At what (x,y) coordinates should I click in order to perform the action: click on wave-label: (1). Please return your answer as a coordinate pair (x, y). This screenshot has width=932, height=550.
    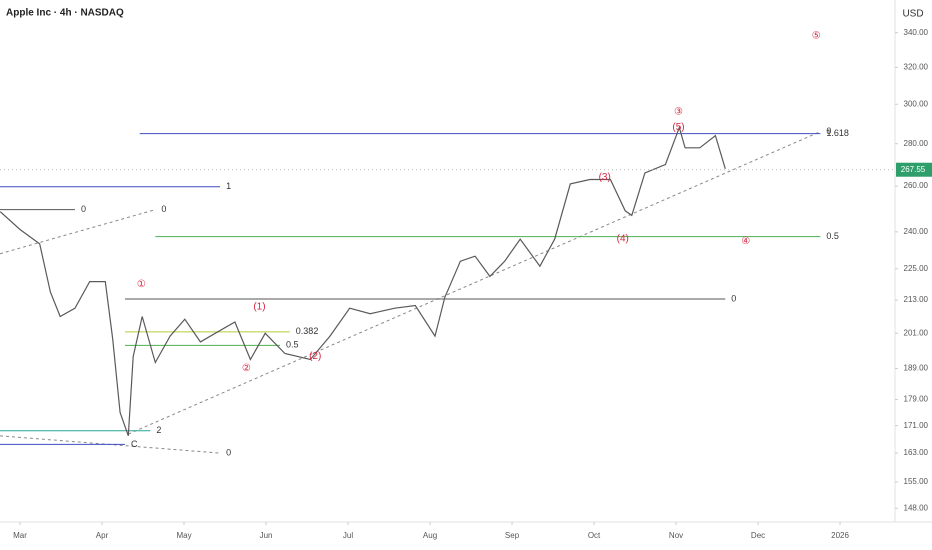
    Looking at the image, I should click on (259, 307).